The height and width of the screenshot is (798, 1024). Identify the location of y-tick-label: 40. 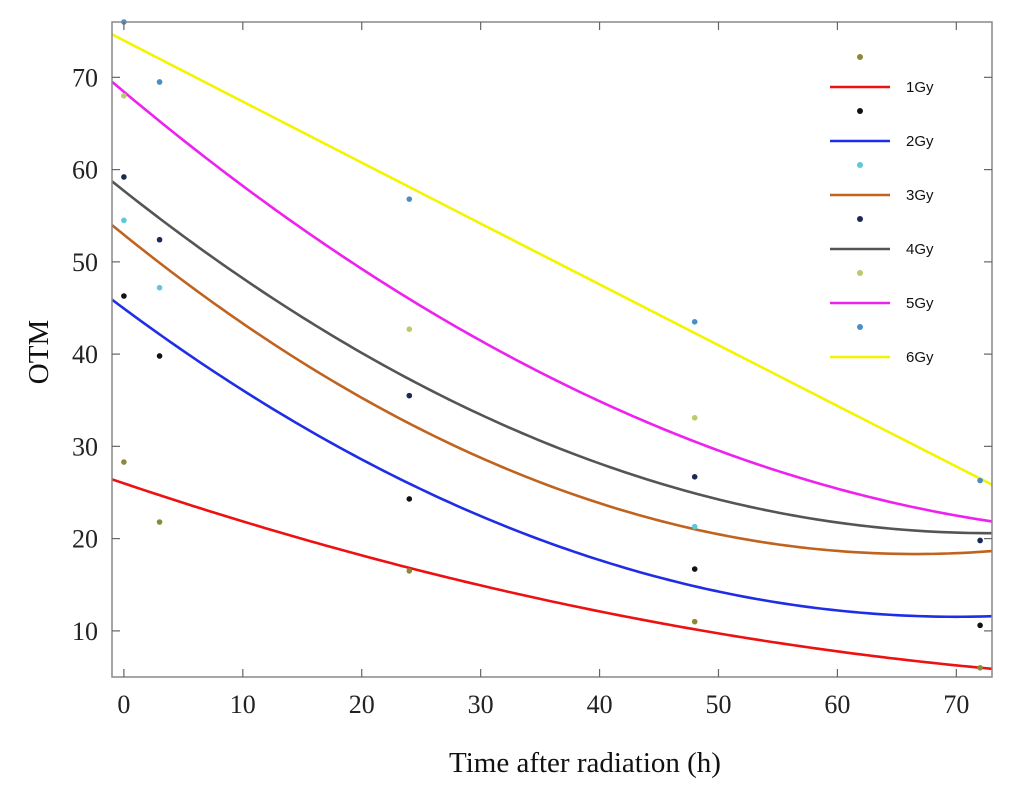
(85, 354).